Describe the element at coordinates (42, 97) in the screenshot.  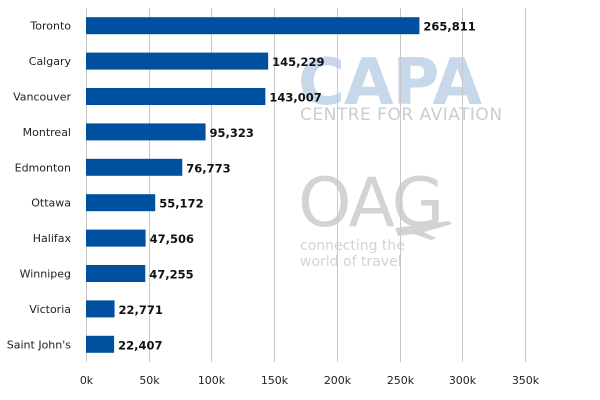
I see `category-label: Vancouver` at that location.